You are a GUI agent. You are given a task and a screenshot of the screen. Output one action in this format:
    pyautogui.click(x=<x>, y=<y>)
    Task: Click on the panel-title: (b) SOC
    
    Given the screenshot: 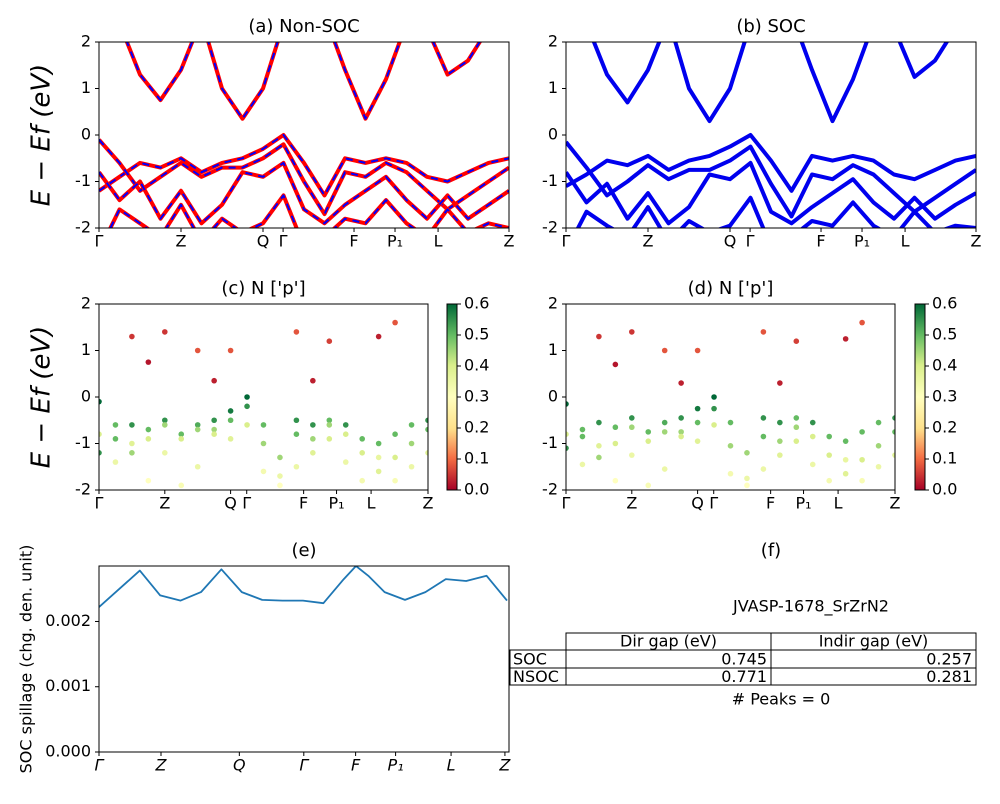 What is the action you would take?
    pyautogui.click(x=770, y=26)
    